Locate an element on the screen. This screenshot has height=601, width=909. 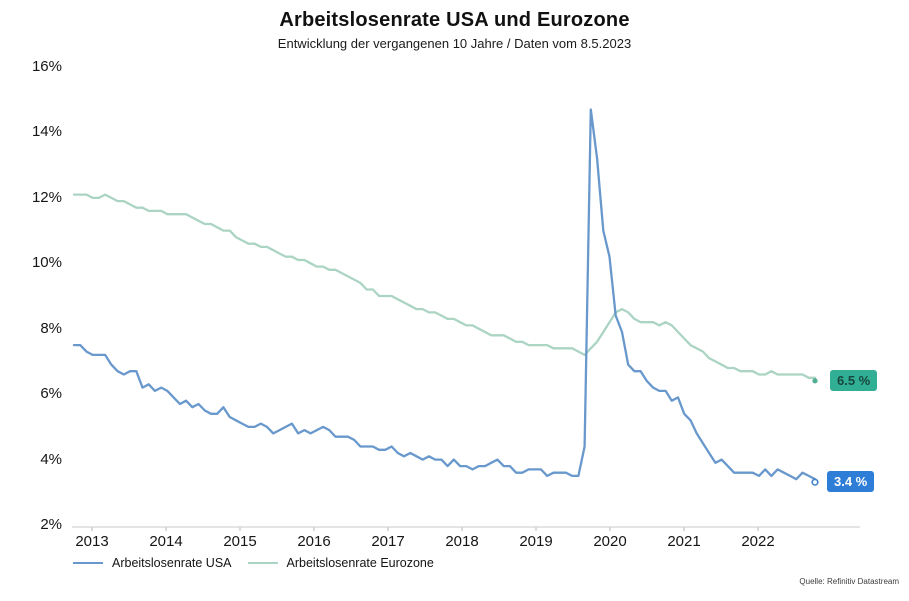
usa-line-swatch-icon is located at coordinates (88, 563).